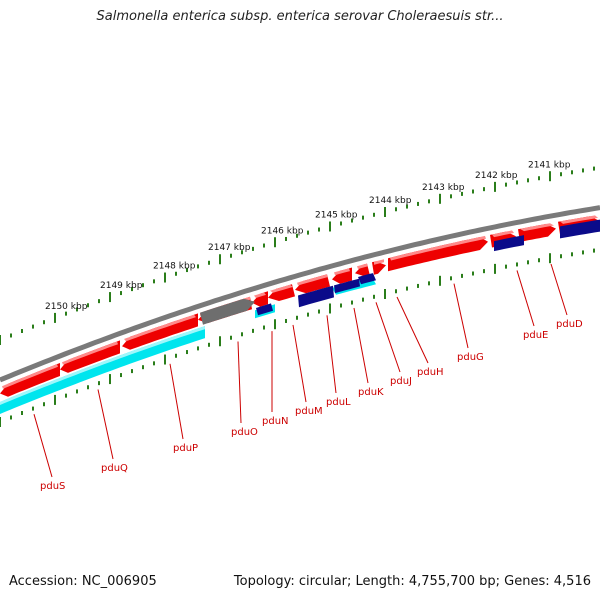 The image size is (600, 600). I want to click on scale-label-6: 2145 kbp, so click(336, 216).